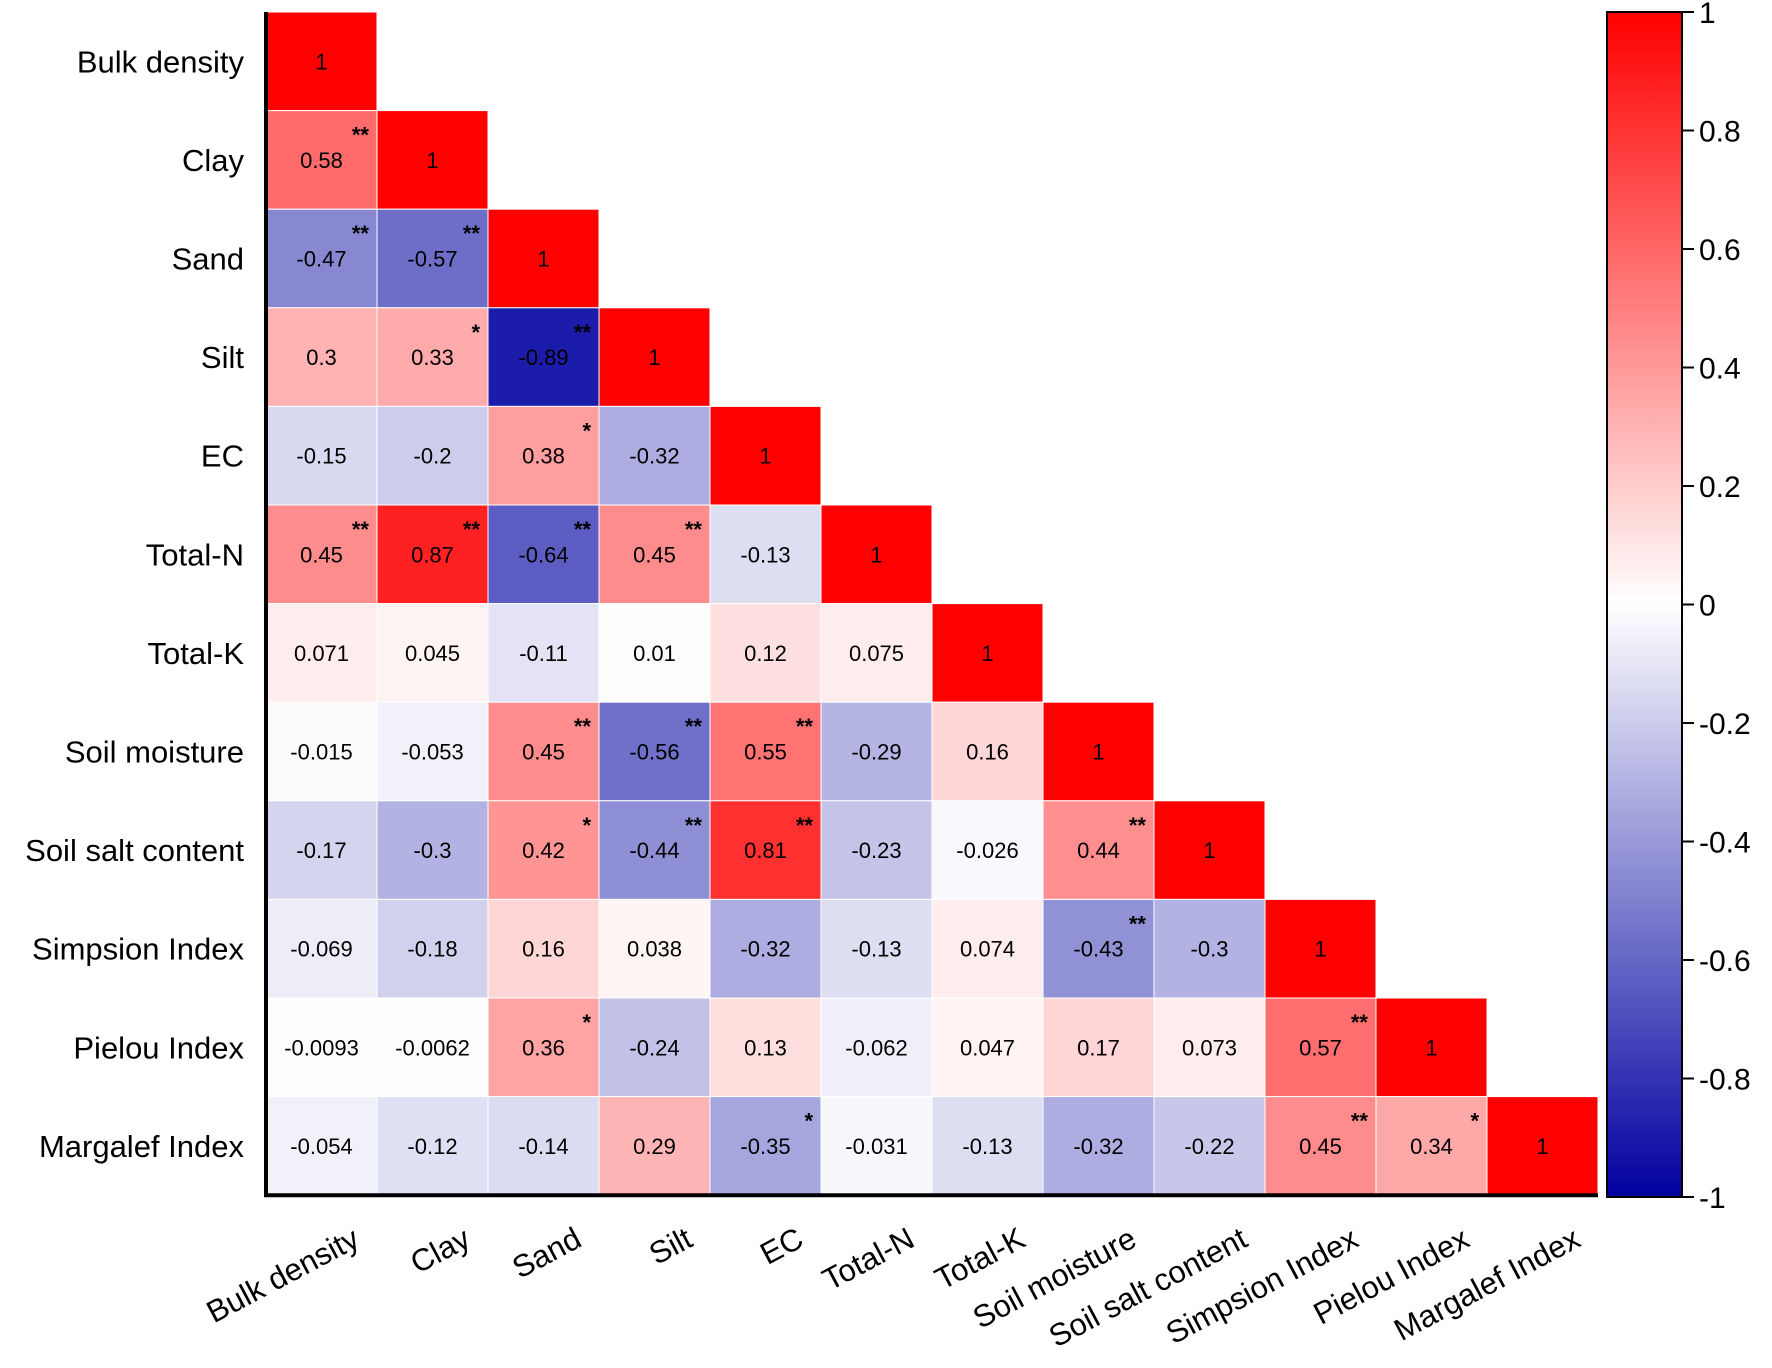 The image size is (1772, 1368). I want to click on colorbar-tick-label: 0.4, so click(1720, 369).